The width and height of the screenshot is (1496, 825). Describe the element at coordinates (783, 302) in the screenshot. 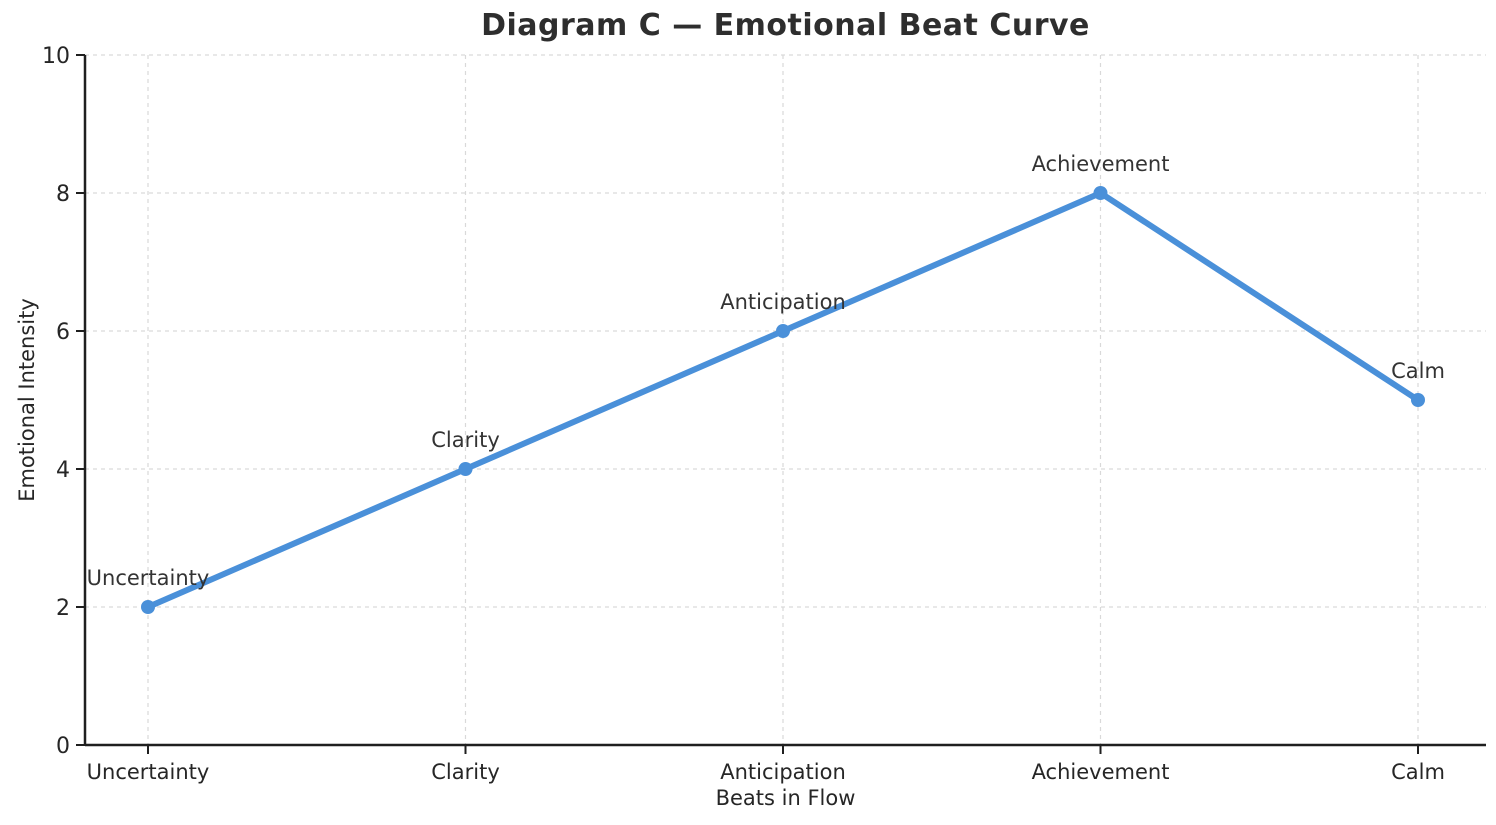

I see `point-label: Anticipation` at that location.